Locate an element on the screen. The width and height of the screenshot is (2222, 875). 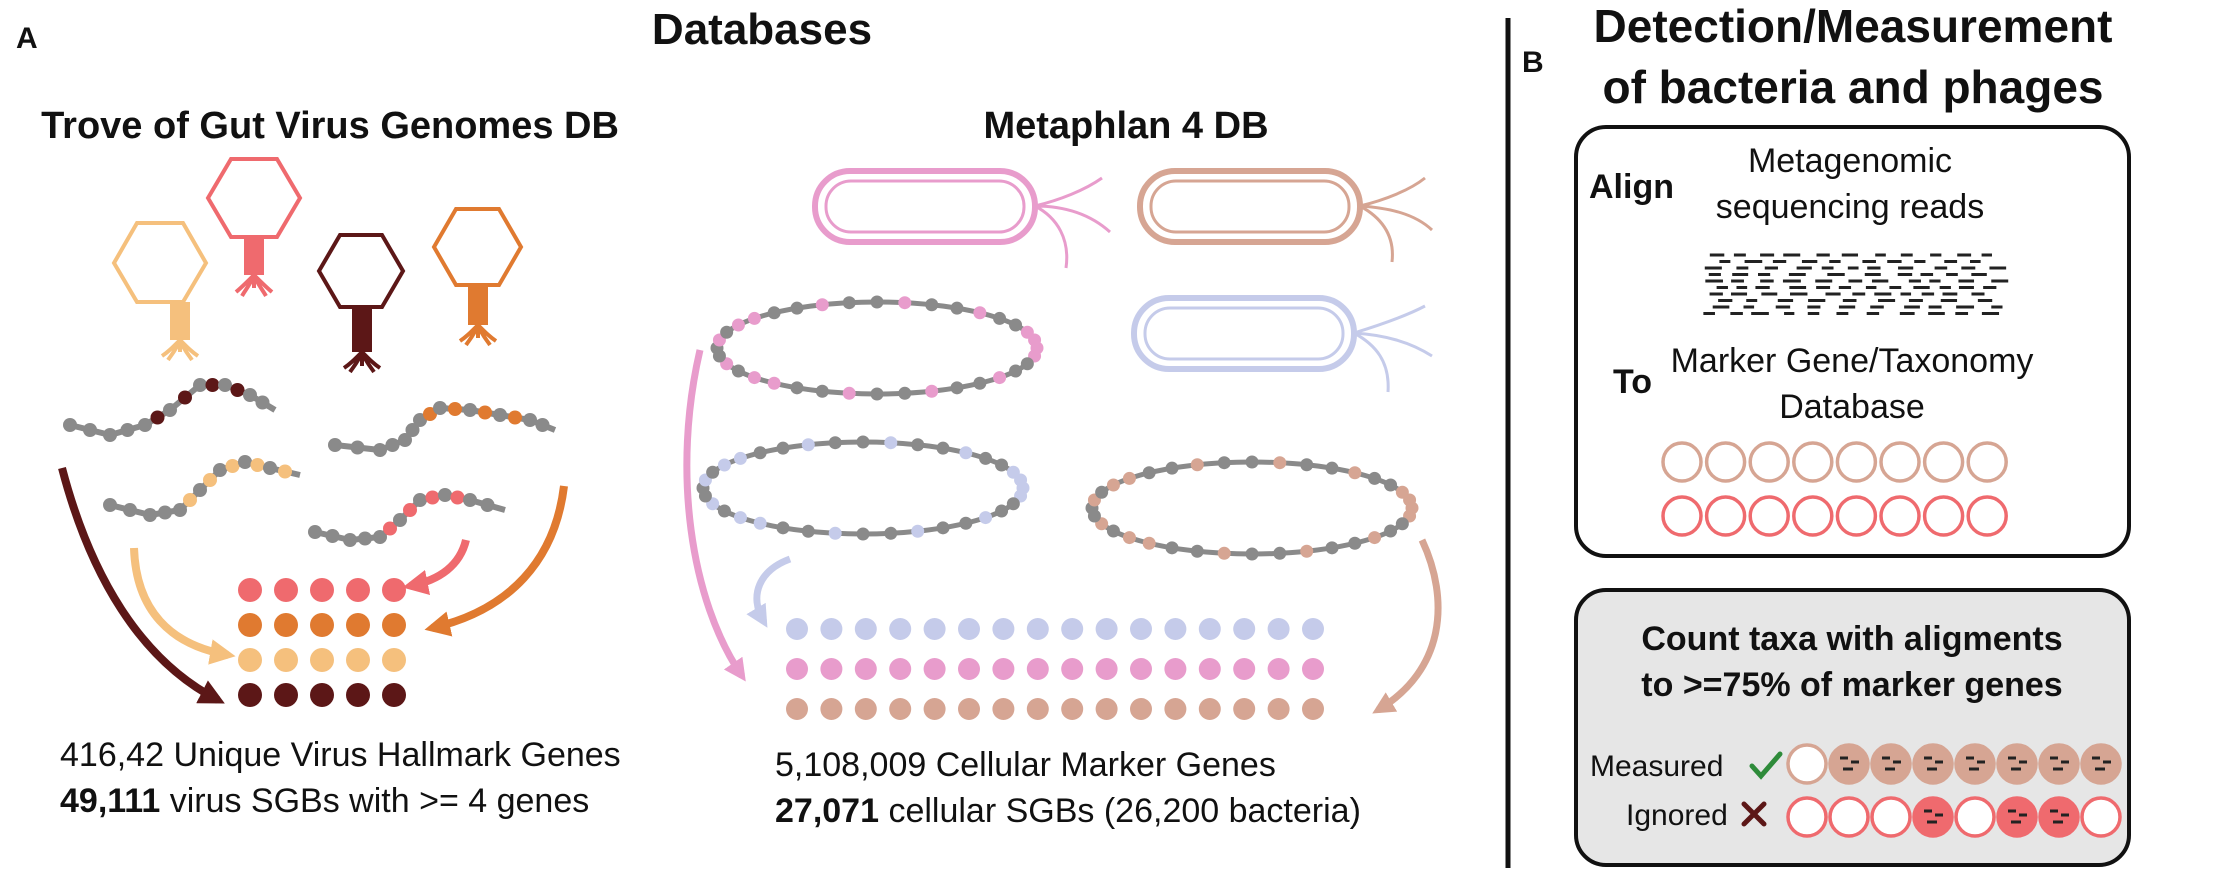
arrow-darkred is located at coordinates (141, 585).